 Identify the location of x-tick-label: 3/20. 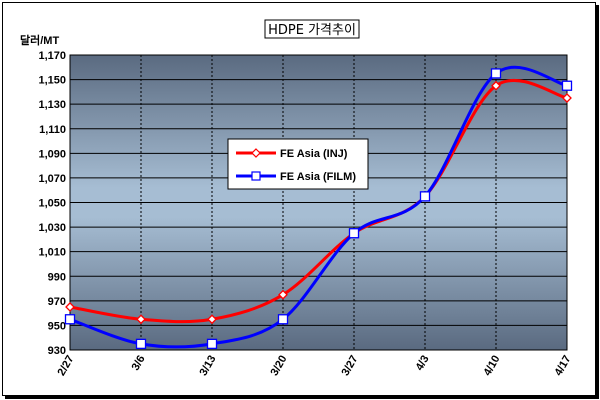
(278, 366).